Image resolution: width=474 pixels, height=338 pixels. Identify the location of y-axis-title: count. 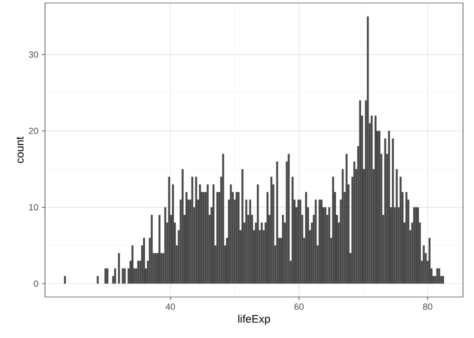
(20, 149).